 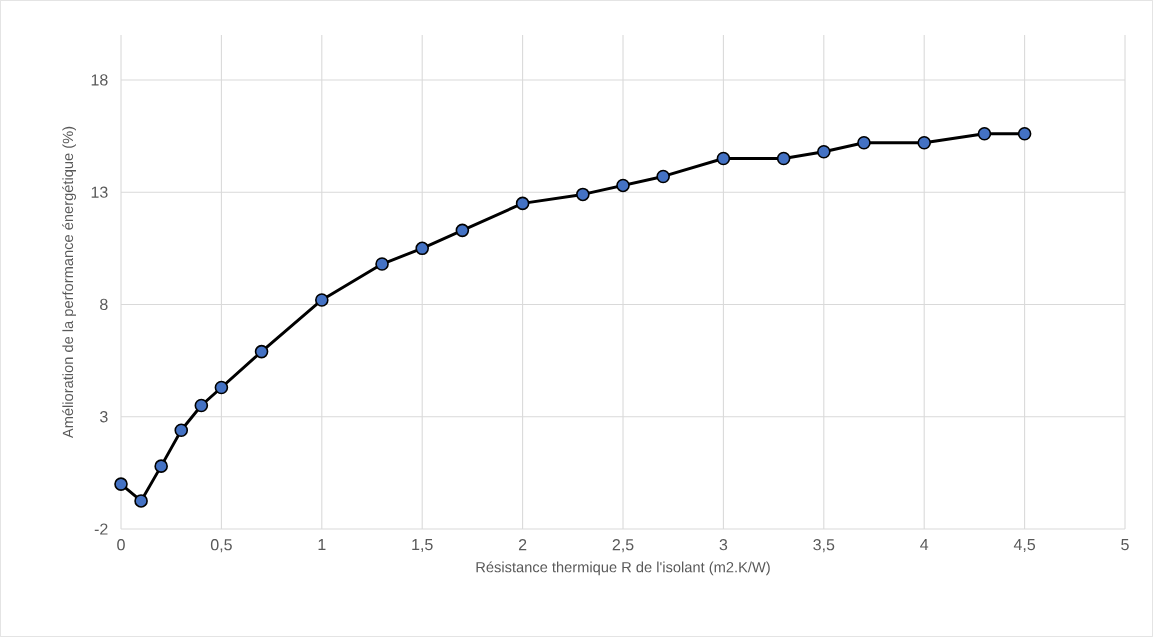 What do you see at coordinates (99, 80) in the screenshot?
I see `y-tick-label: 18` at bounding box center [99, 80].